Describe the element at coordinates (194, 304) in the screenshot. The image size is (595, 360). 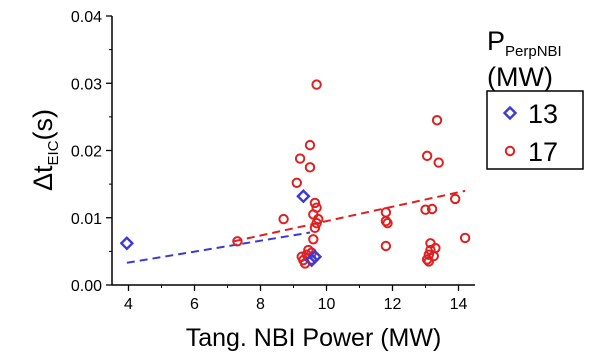
I see `x-tick-label: 6` at that location.